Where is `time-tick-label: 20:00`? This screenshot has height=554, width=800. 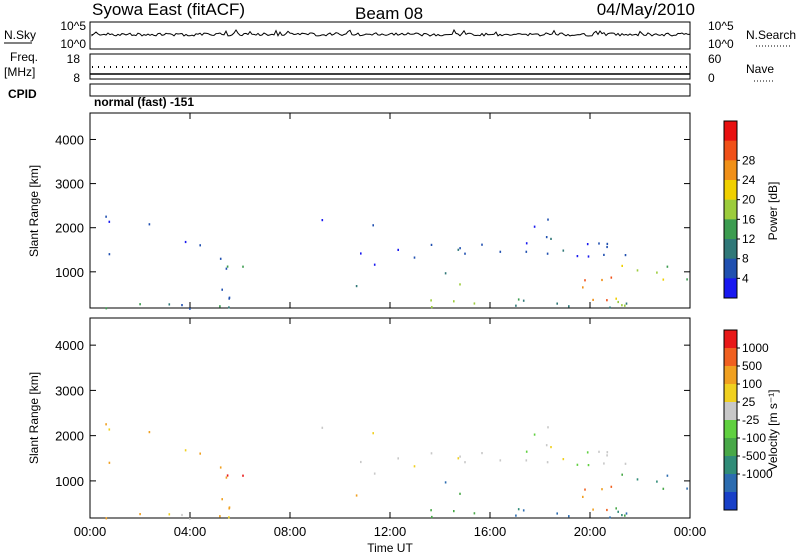 time-tick-label: 20:00 is located at coordinates (590, 531).